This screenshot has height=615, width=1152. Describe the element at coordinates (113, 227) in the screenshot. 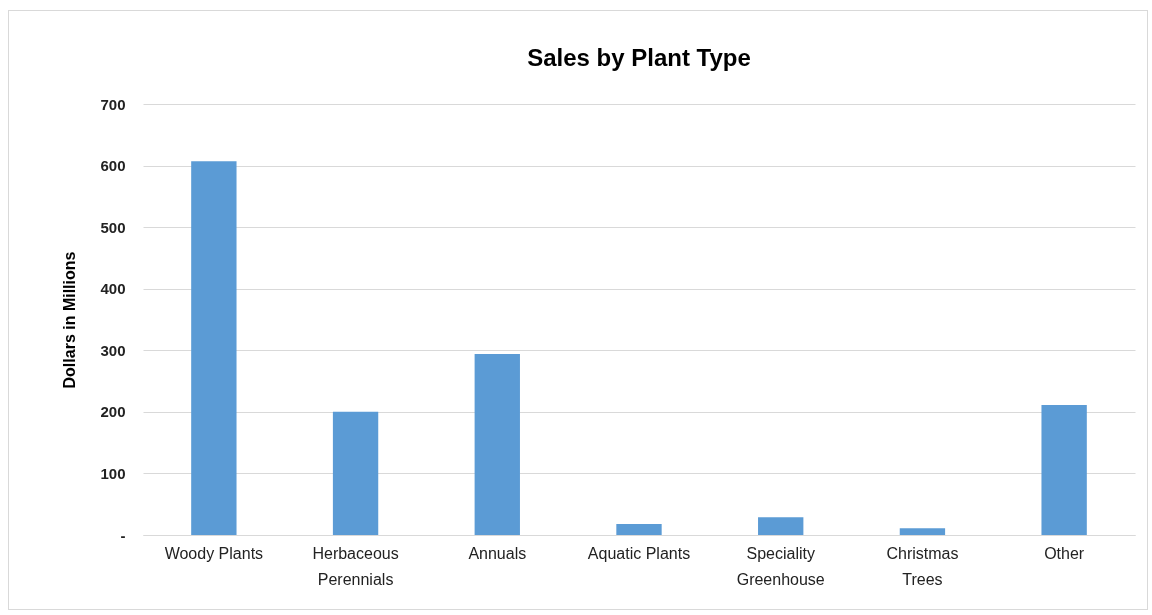

I see `y-tick-label: 500` at that location.